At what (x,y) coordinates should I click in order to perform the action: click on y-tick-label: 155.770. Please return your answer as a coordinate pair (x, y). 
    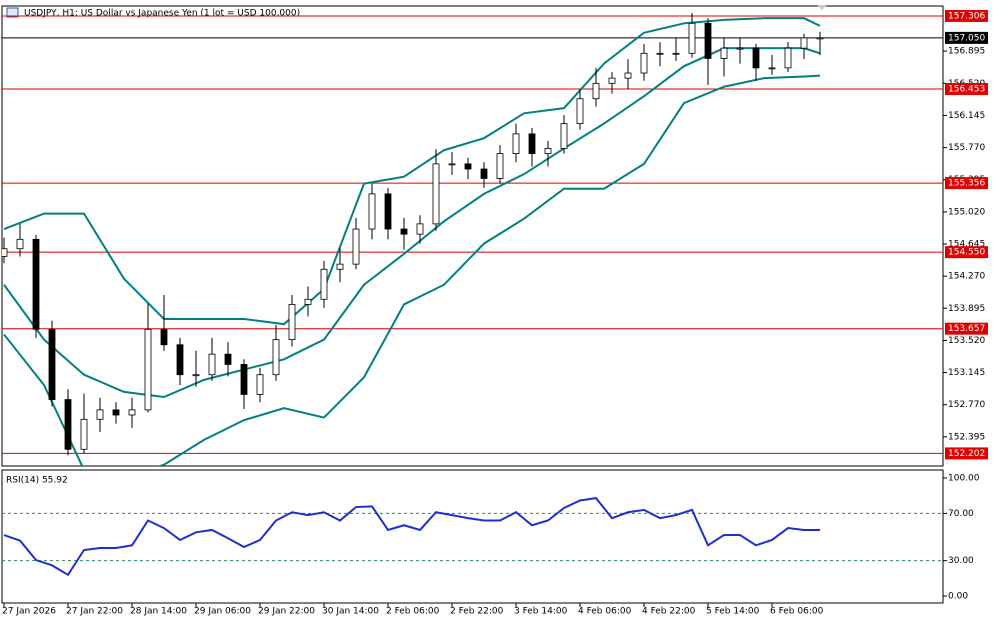
    Looking at the image, I should click on (966, 148).